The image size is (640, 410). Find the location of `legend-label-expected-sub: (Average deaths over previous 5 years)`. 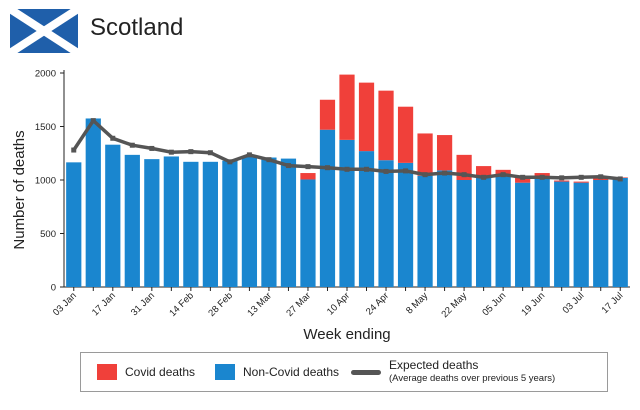

legend-label-expected-sub: (Average deaths over previous 5 years) is located at coordinates (472, 378).